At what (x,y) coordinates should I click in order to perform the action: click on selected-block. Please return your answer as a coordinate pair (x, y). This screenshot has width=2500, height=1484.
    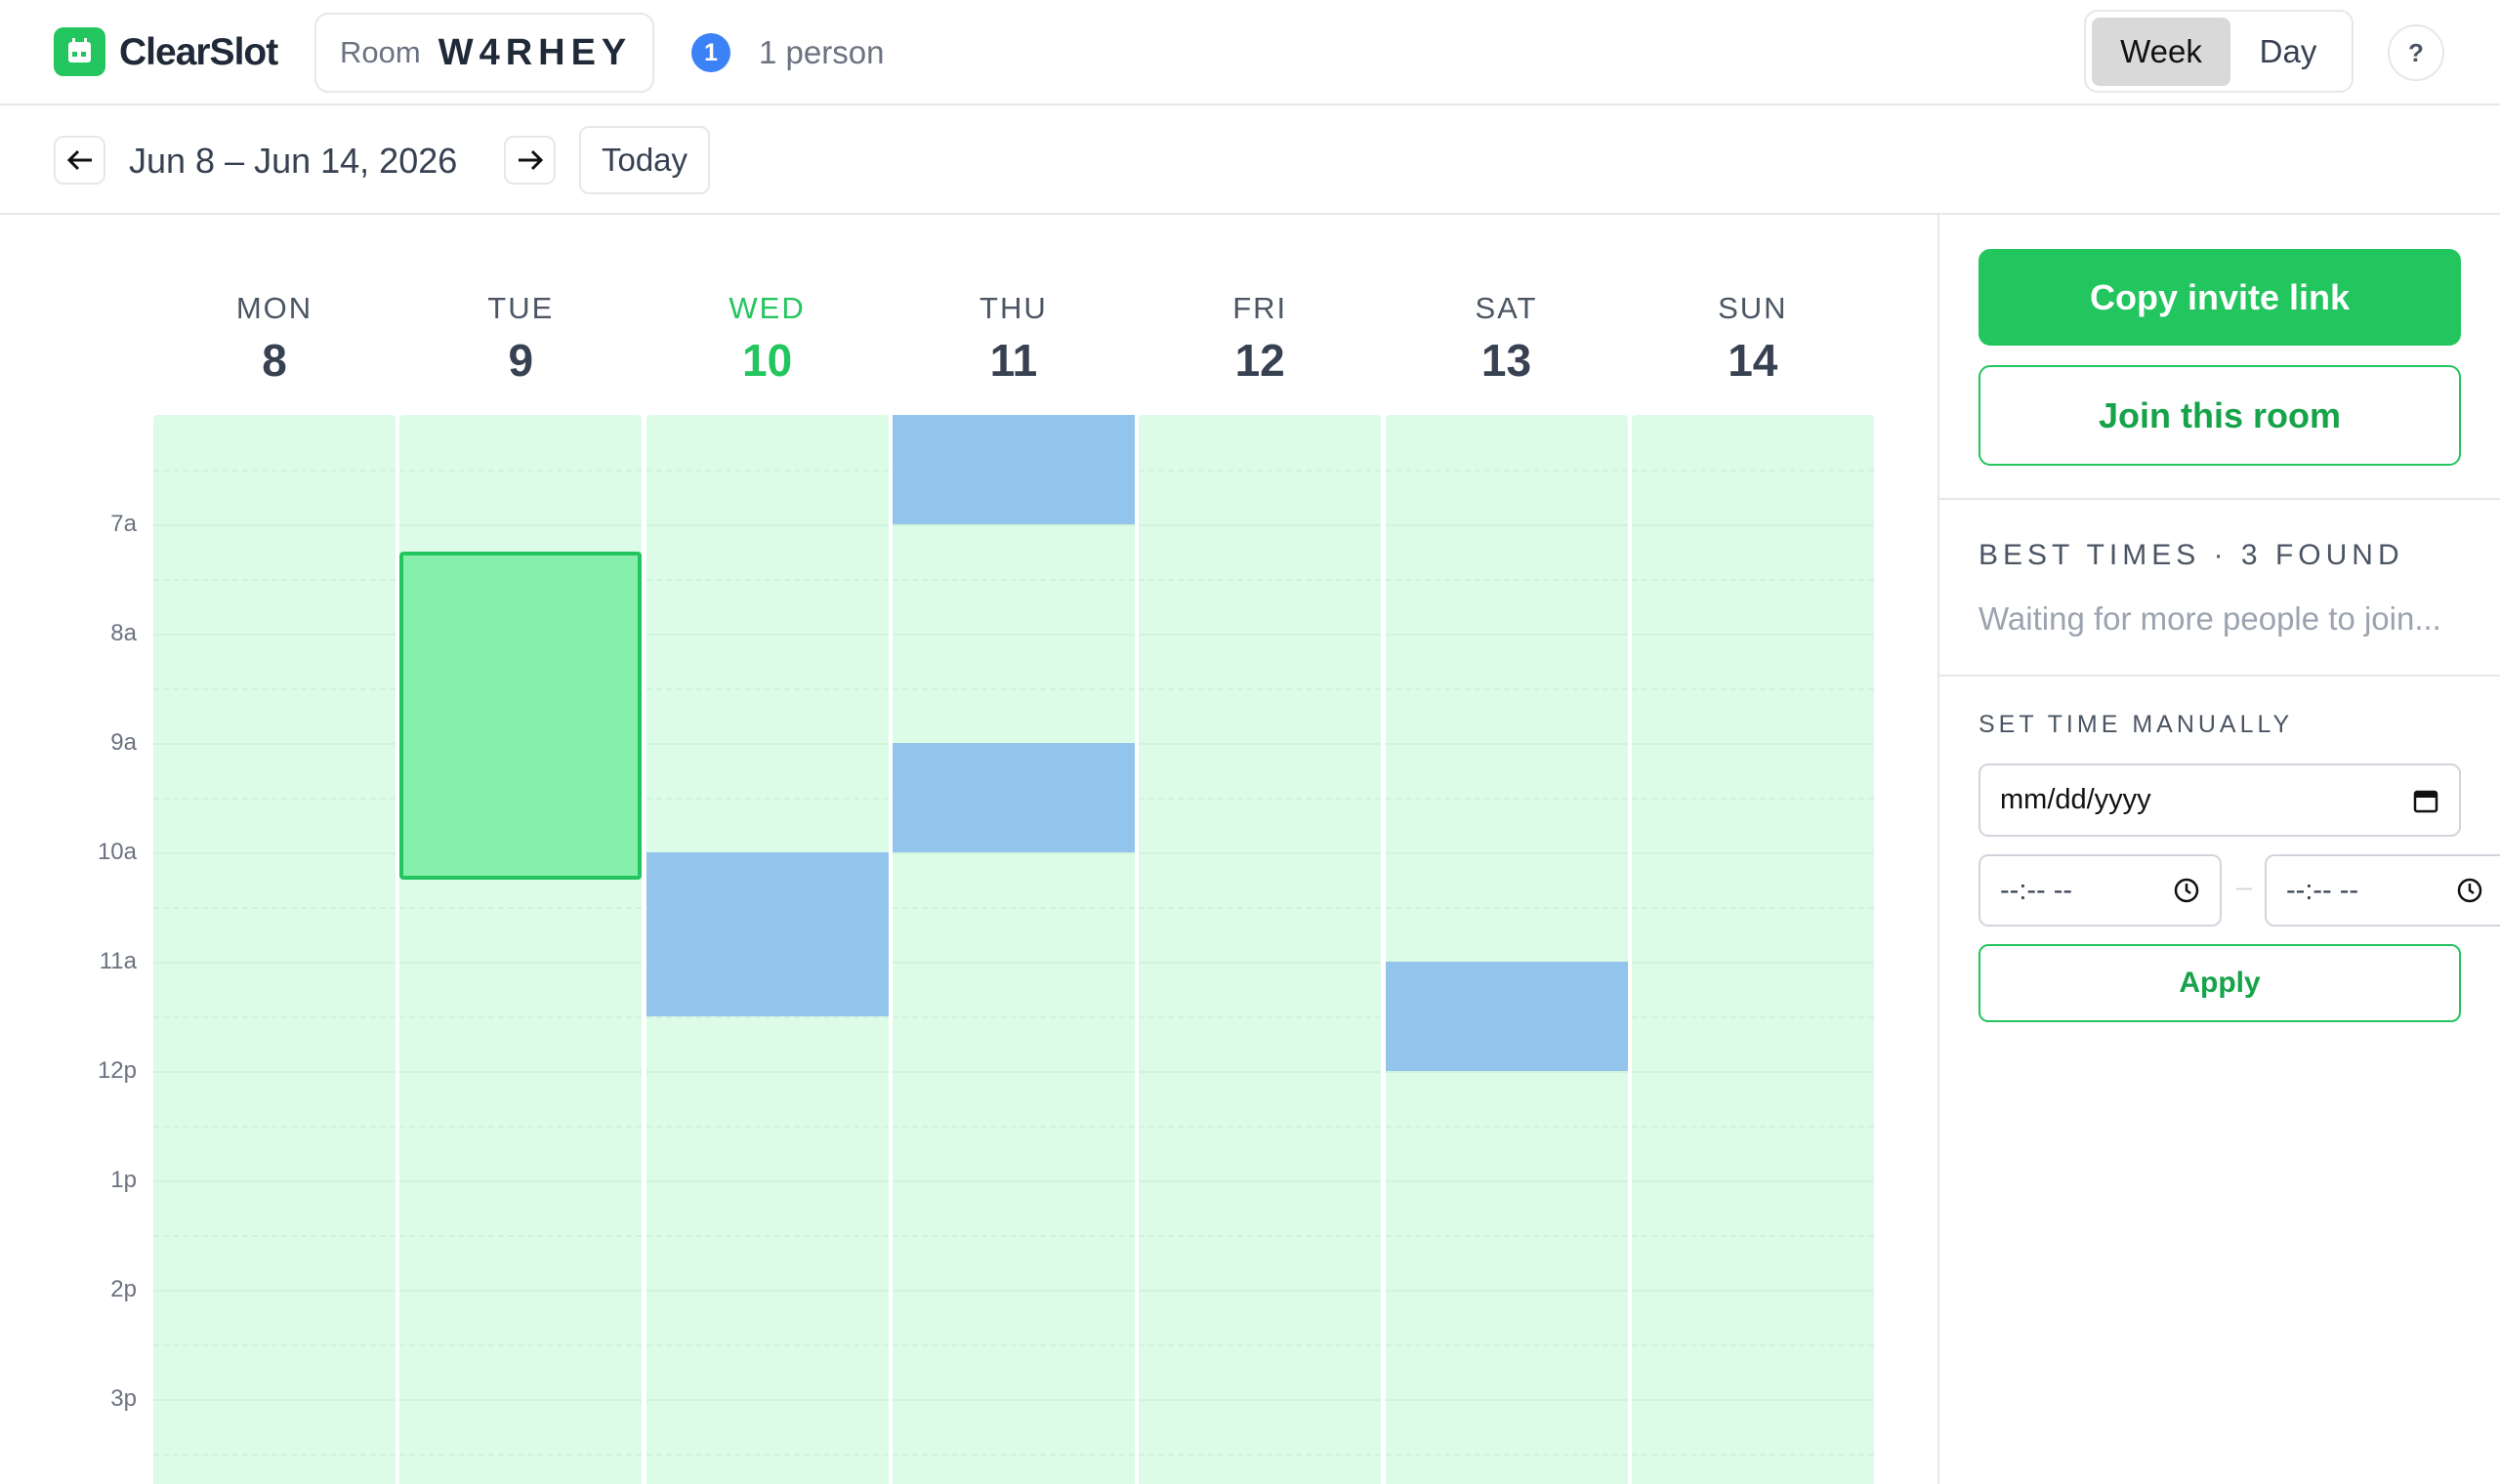
    Looking at the image, I should click on (521, 716).